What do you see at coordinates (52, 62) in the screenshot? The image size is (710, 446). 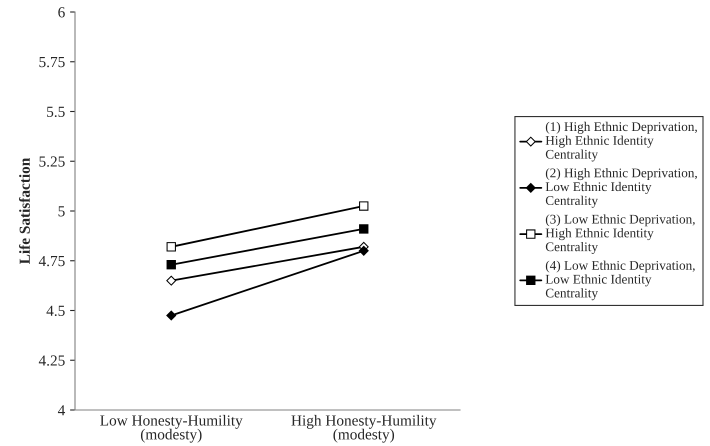 I see `y-tick-label: 5.75` at bounding box center [52, 62].